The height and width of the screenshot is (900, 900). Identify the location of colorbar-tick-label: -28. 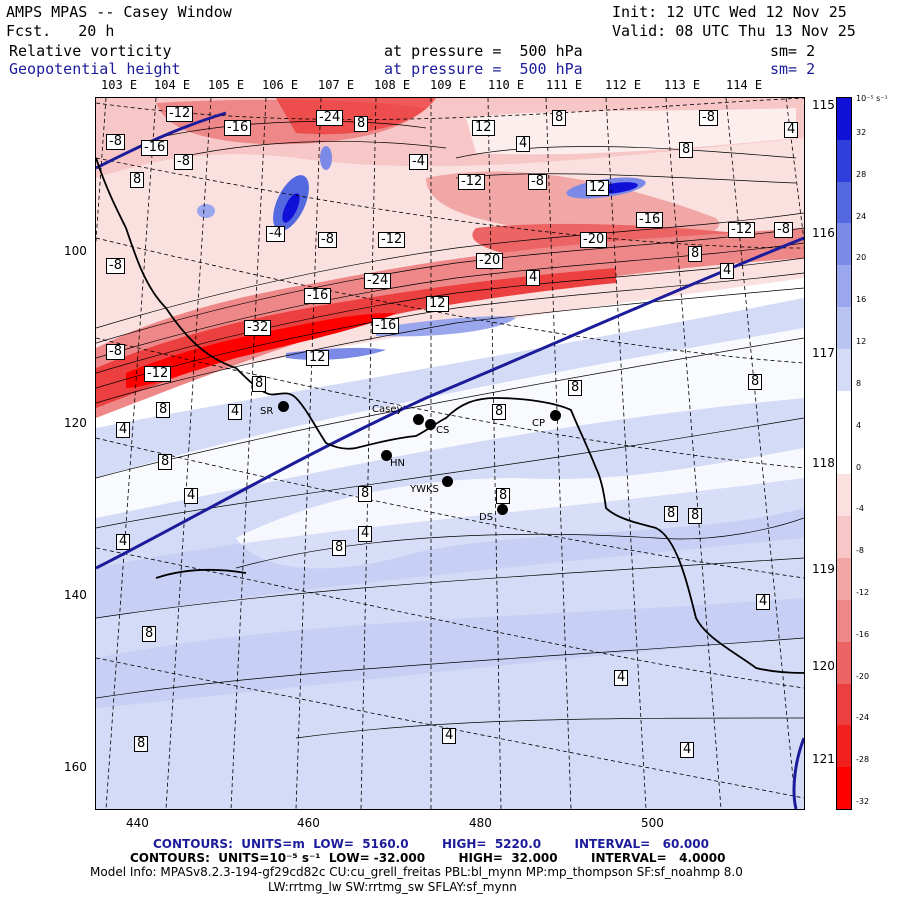
(863, 760).